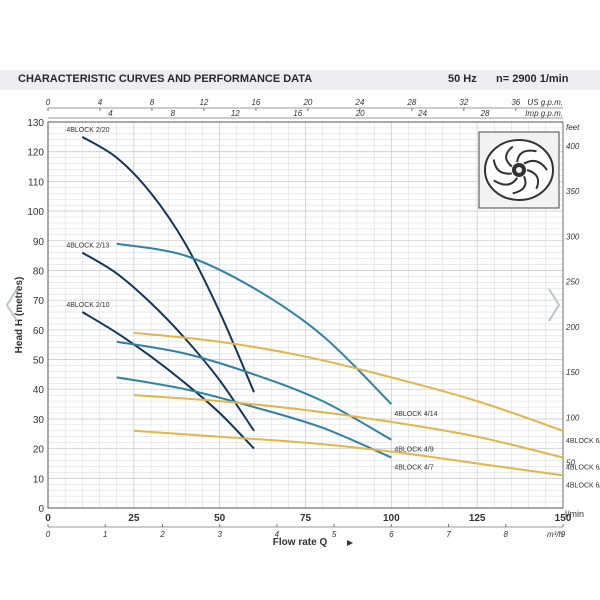 This screenshot has height=600, width=600. I want to click on series-label-4block-4-14: 4BLOCK 4/14, so click(415, 414).